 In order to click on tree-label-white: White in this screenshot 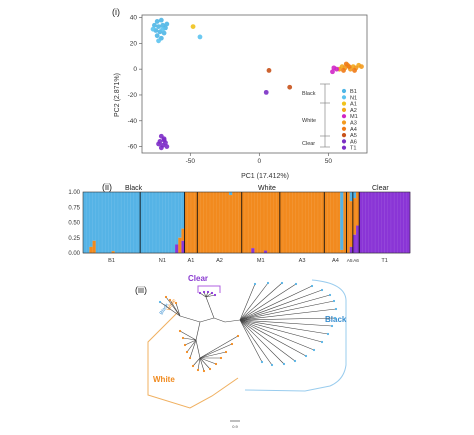, I will do `click(164, 379)`.